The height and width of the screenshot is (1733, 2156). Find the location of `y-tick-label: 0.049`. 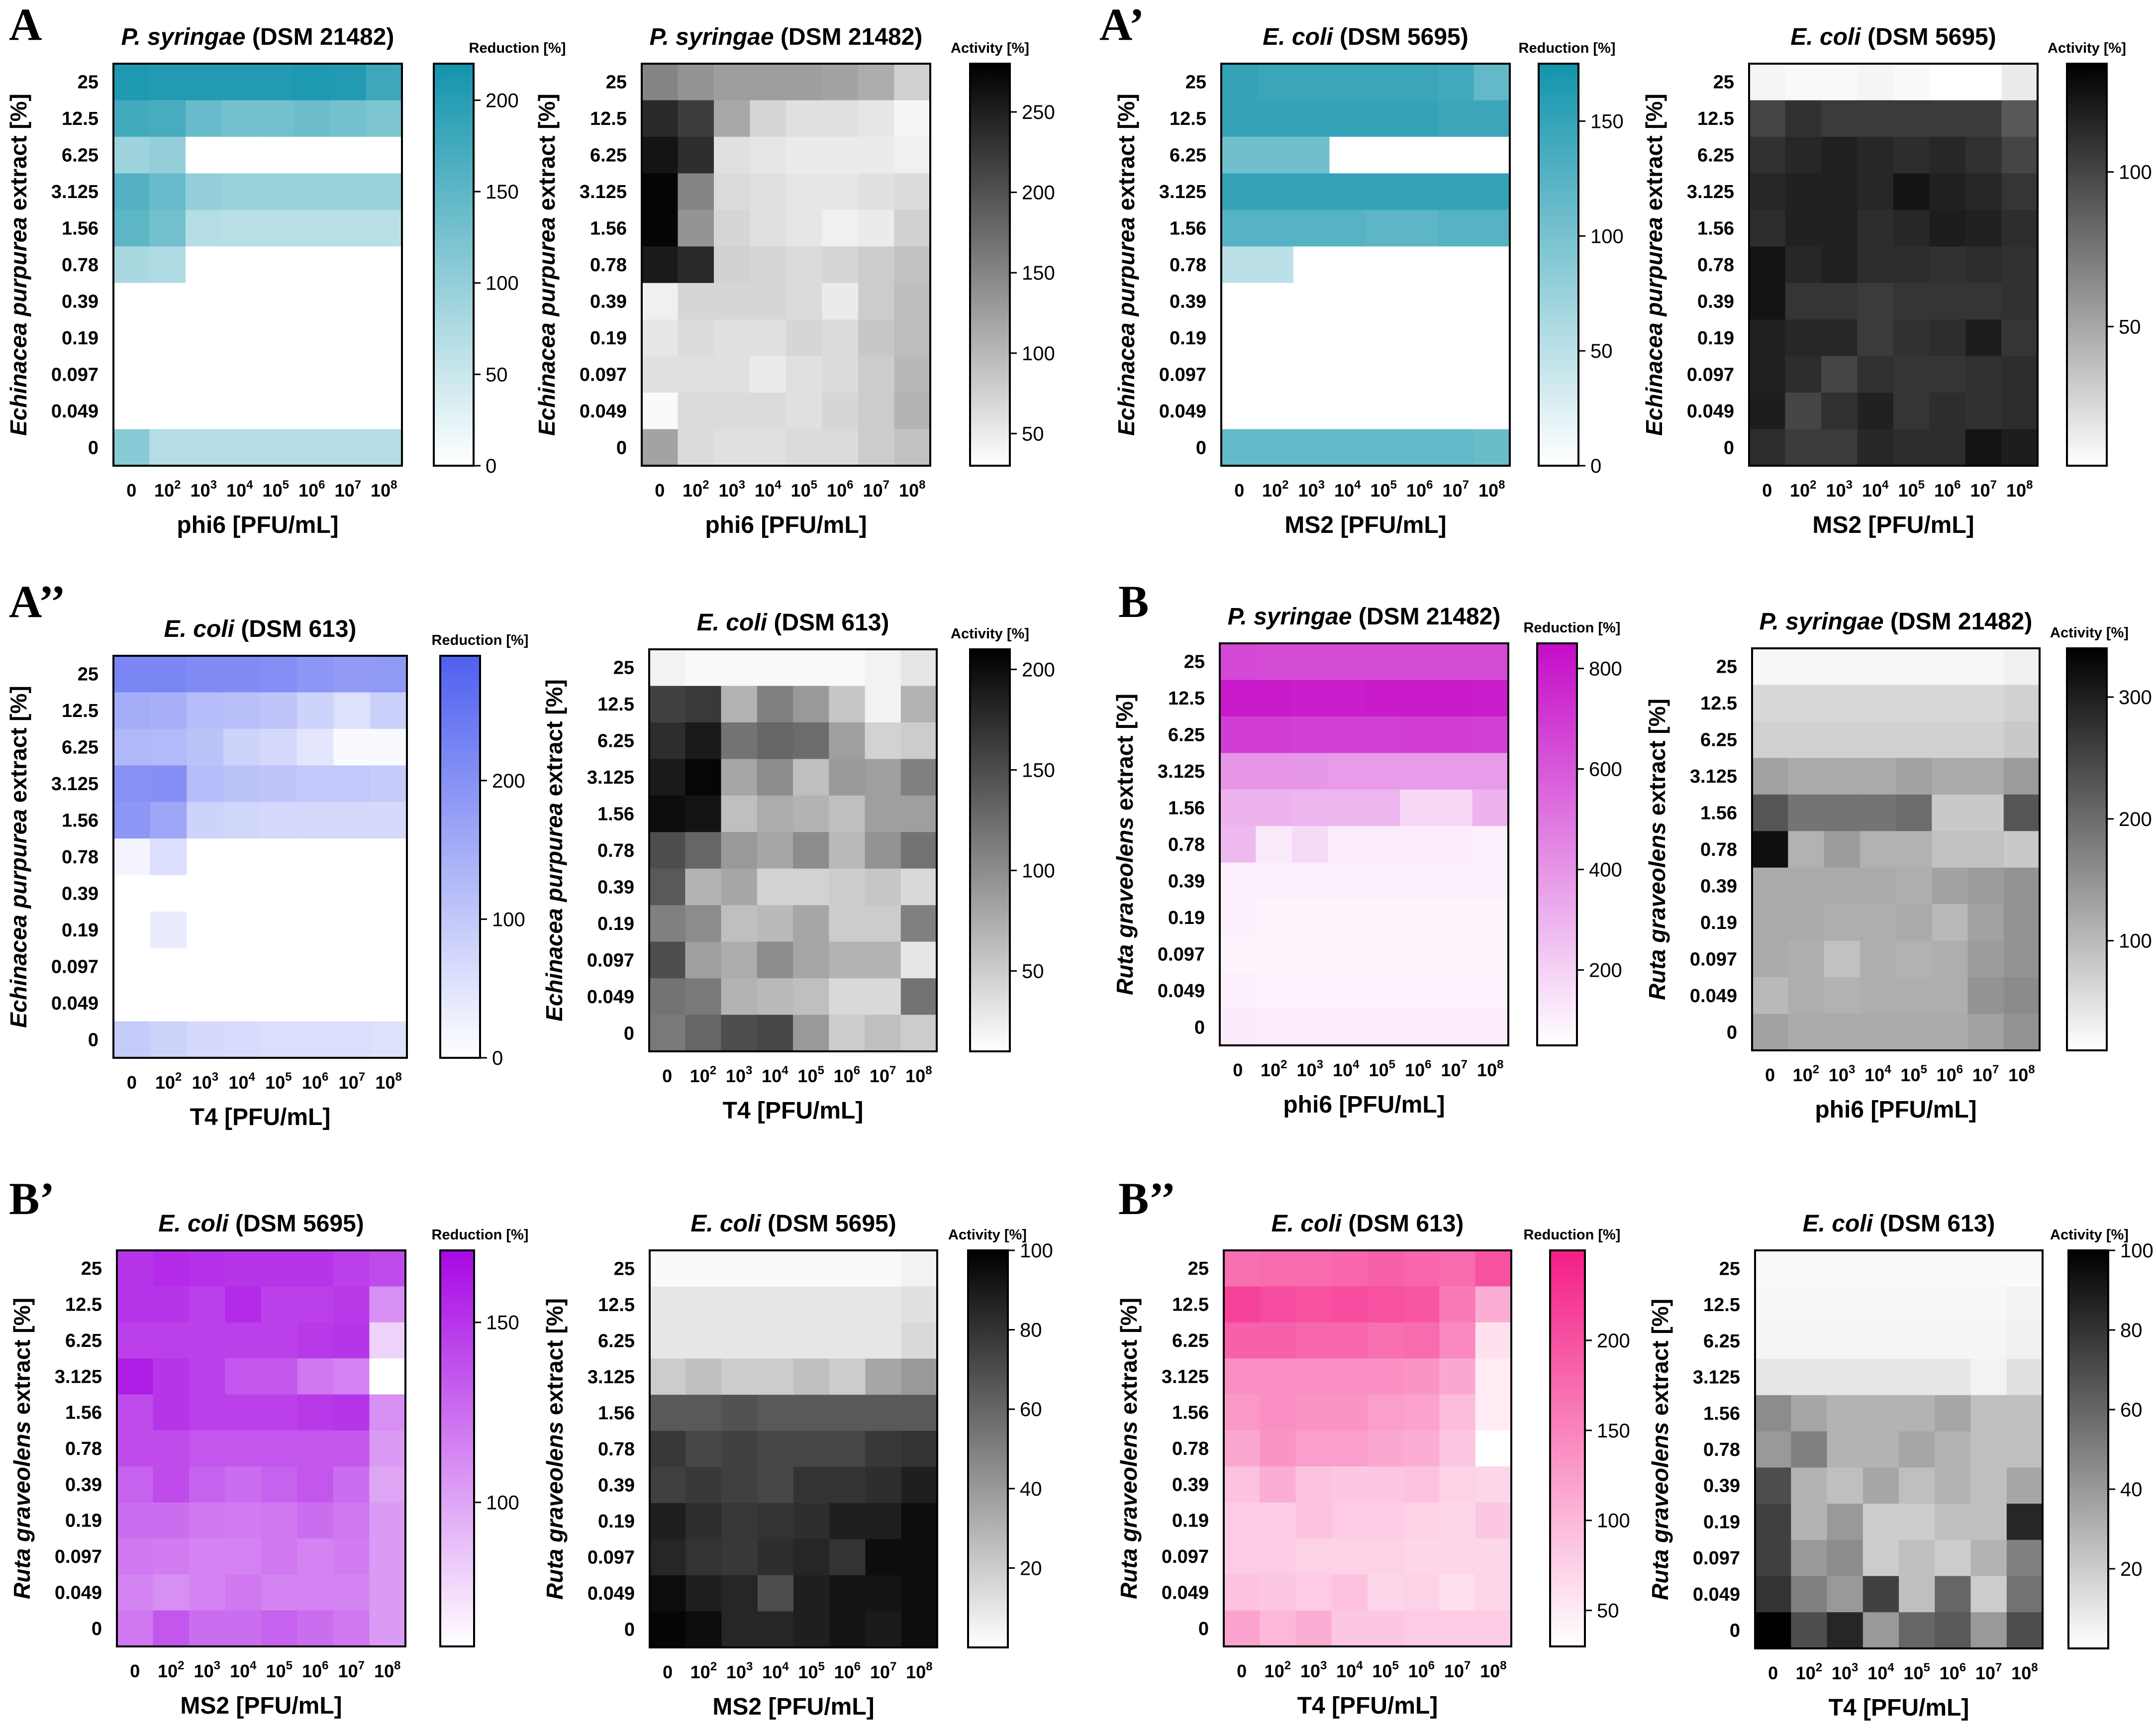

y-tick-label: 0.049 is located at coordinates (1716, 1594).